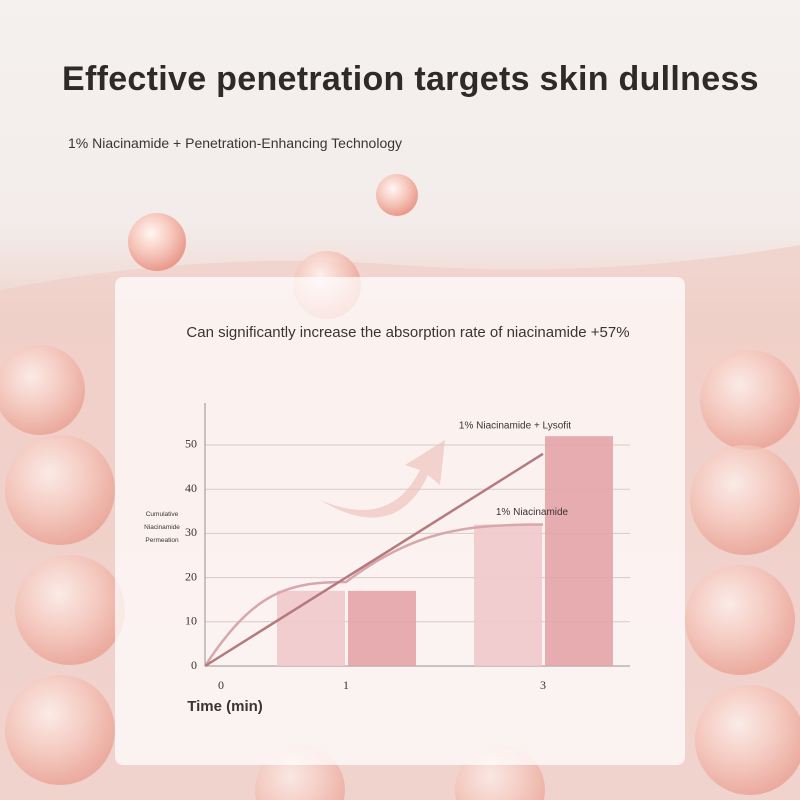 This screenshot has height=800, width=800. I want to click on y-tick-label: 0, so click(194, 665).